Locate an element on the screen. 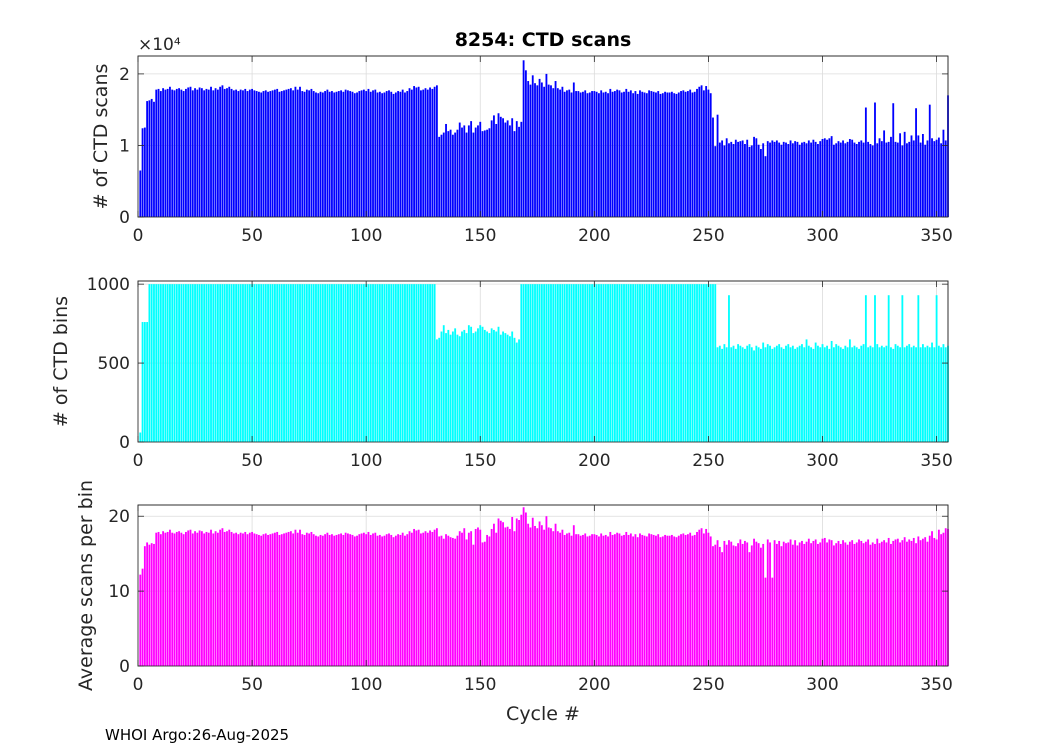  x-axis-label: Cycle # is located at coordinates (543, 714).